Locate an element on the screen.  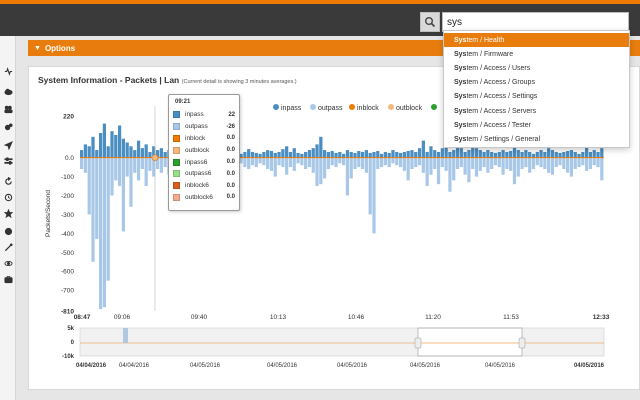
tooltip-row: inblock6 0.0 is located at coordinates (204, 186).